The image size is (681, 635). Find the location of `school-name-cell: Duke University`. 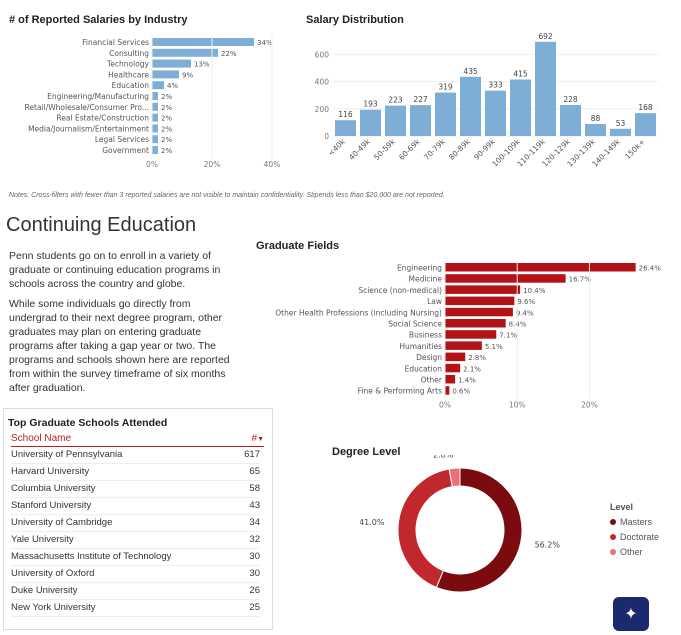

school-name-cell: Duke University is located at coordinates (44, 590).